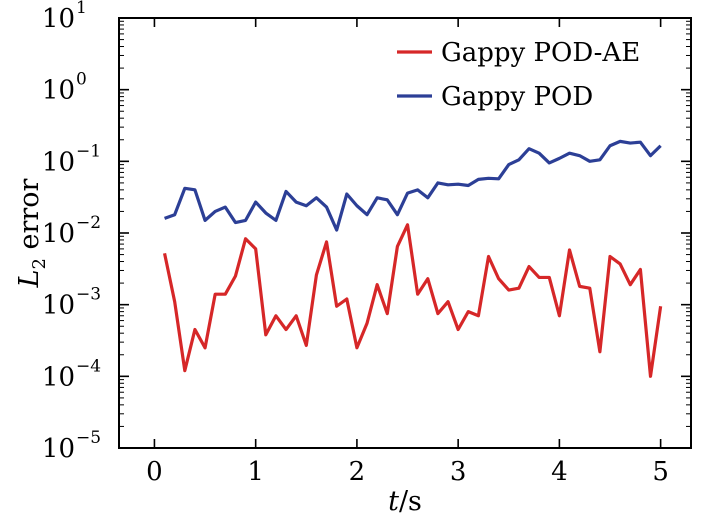 The width and height of the screenshot is (718, 526). Describe the element at coordinates (559, 472) in the screenshot. I see `x-tick-label: 4` at that location.